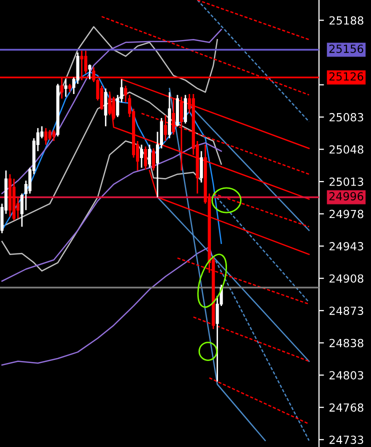 The image size is (371, 447). What do you see at coordinates (347, 278) in the screenshot?
I see `y-tick-label: 24908` at bounding box center [347, 278].